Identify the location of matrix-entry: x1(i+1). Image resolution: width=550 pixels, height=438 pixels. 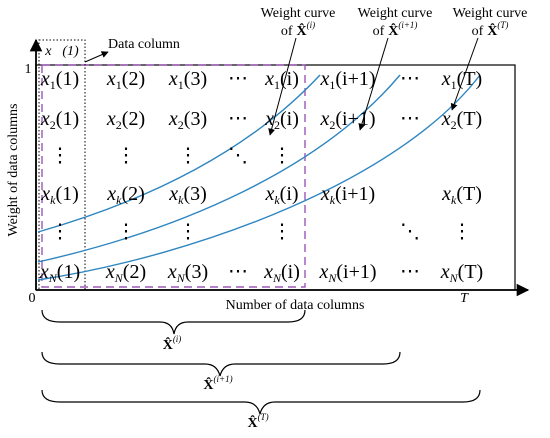
(347, 80).